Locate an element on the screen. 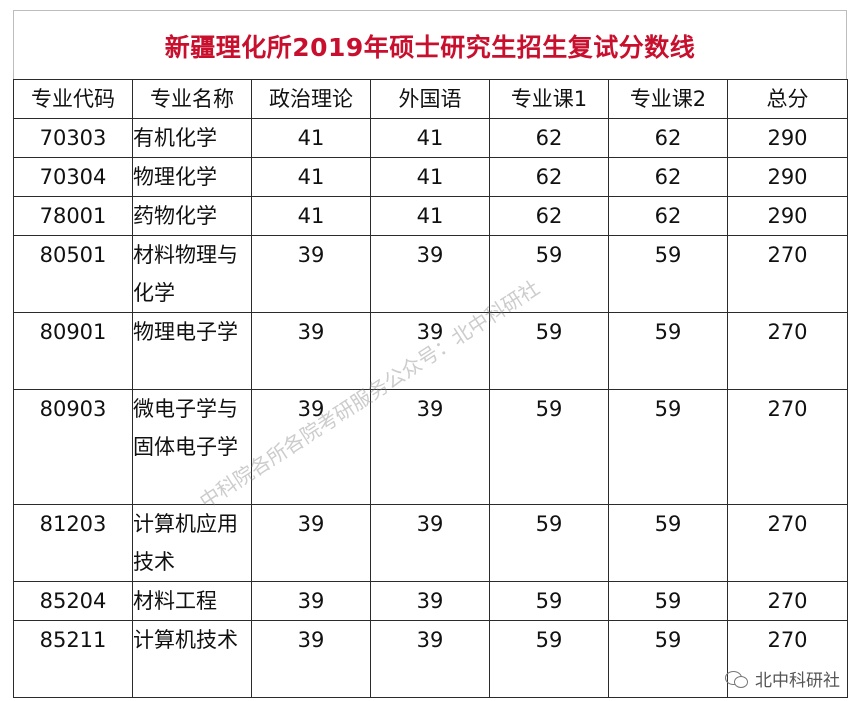 The image size is (860, 701). table-row: 78001 药物化学 41 41 62 62 290 is located at coordinates (430, 216).